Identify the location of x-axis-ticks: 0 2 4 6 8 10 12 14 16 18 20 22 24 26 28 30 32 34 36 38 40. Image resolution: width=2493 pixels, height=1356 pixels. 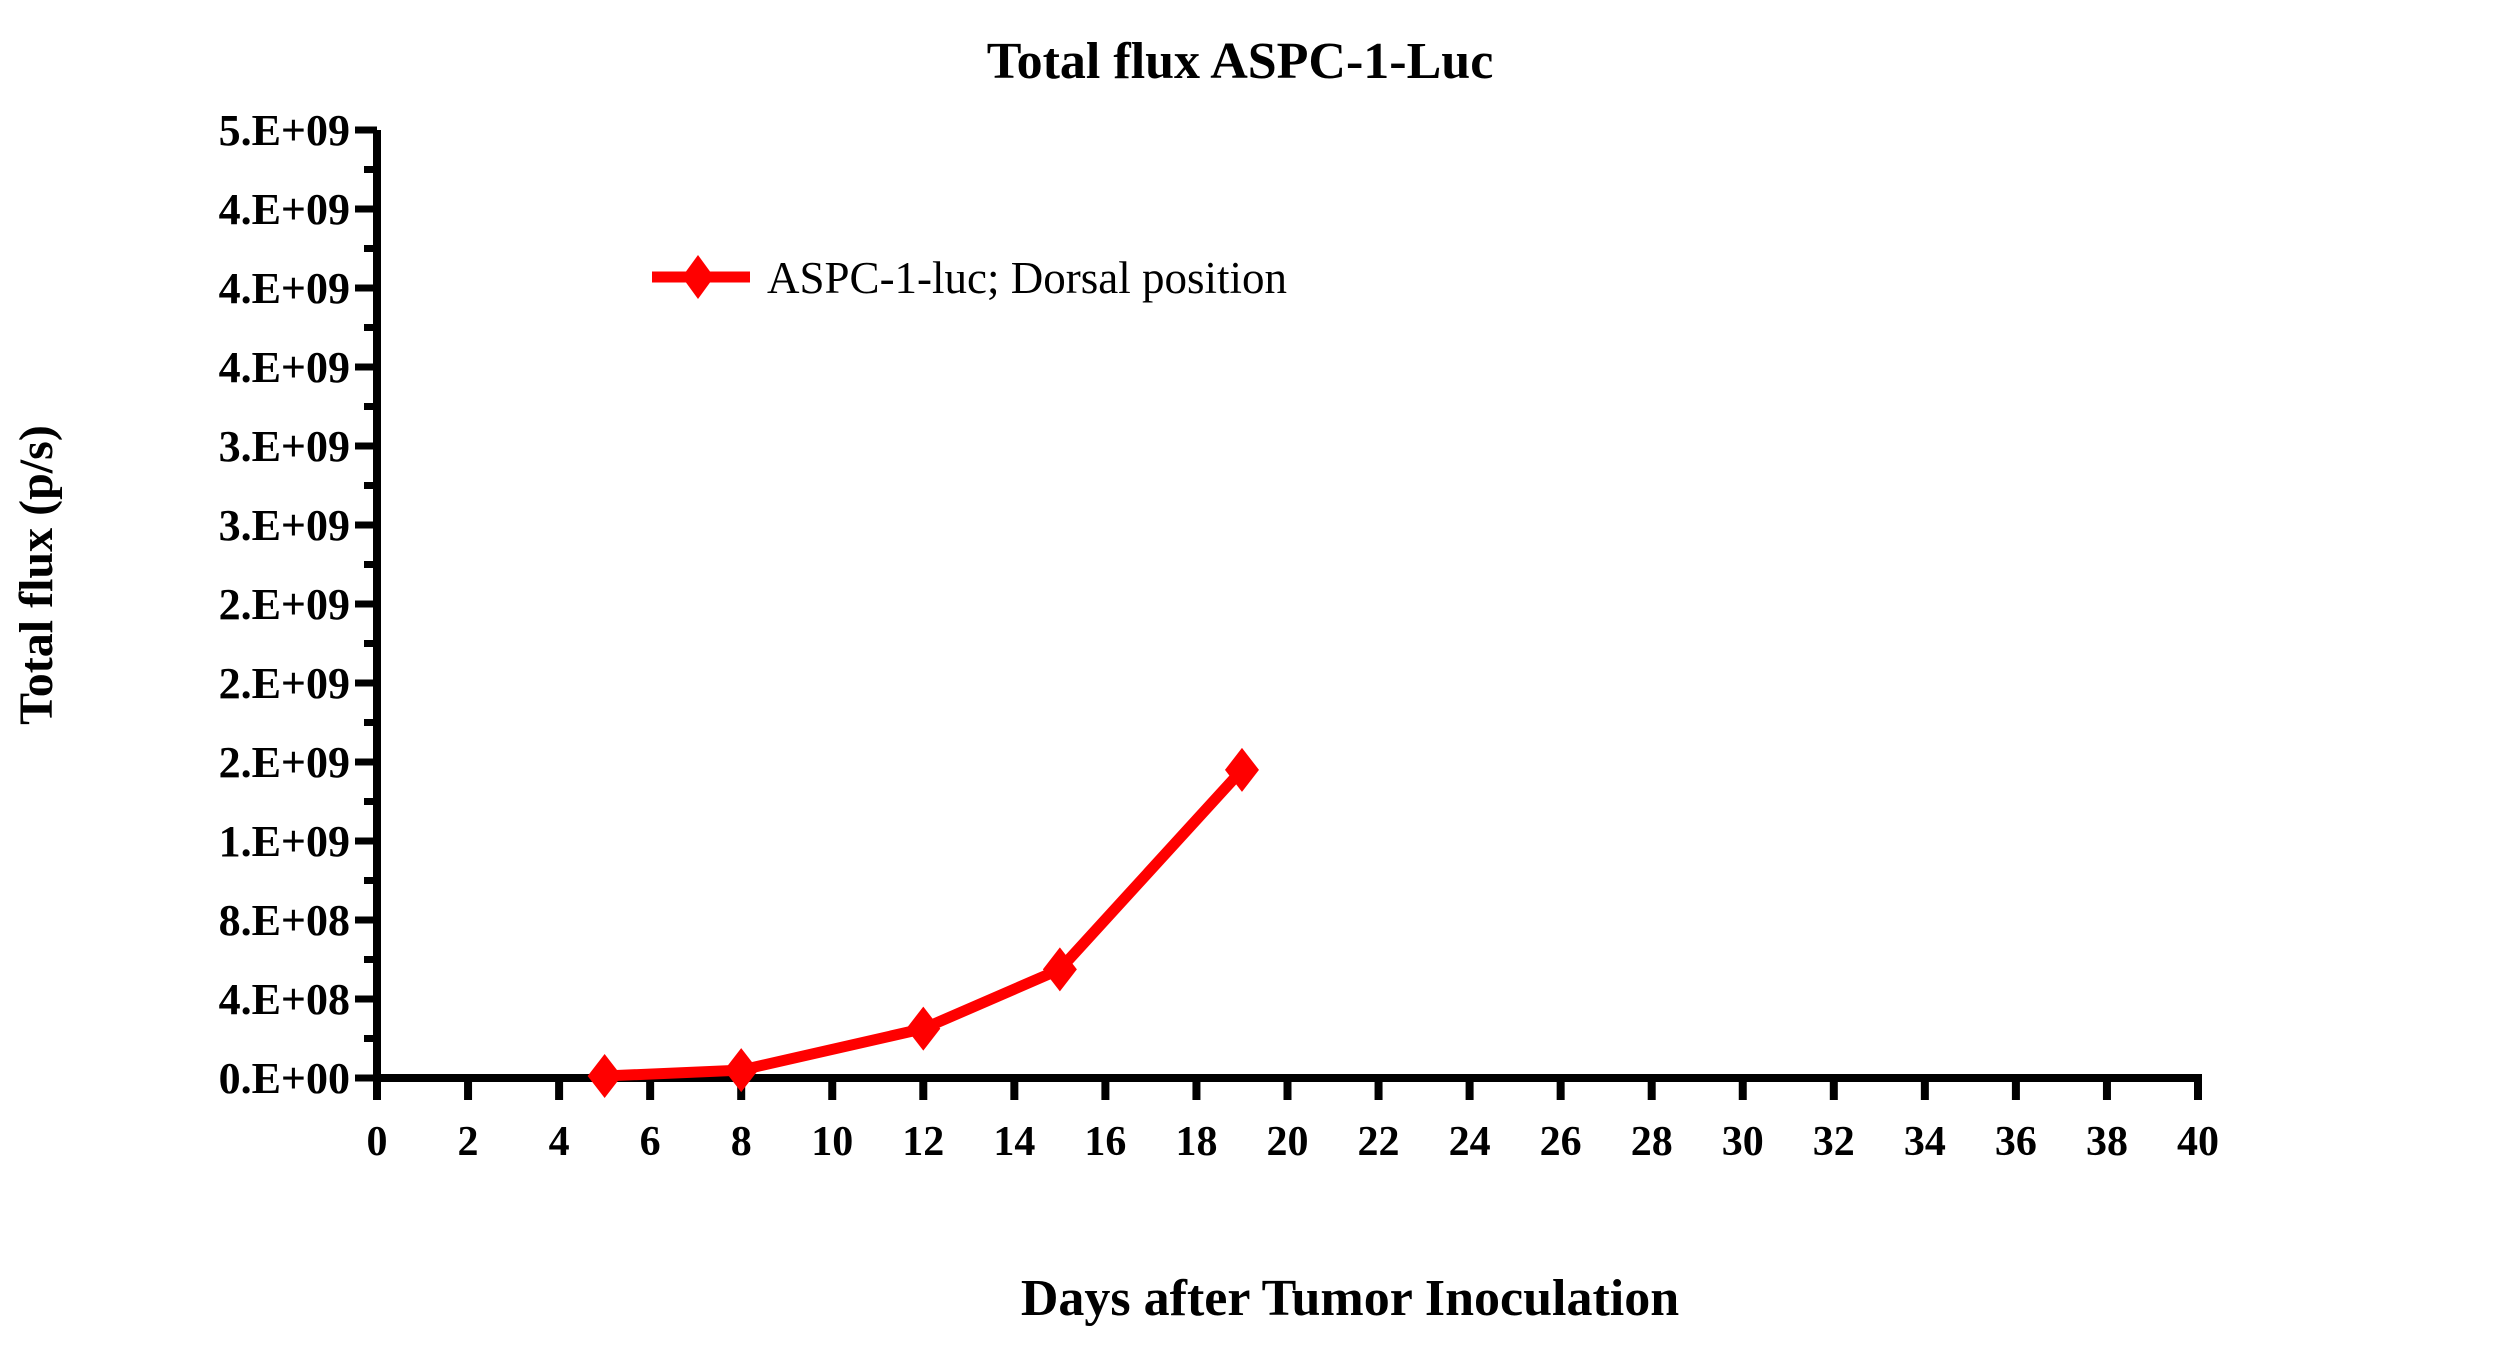
(1293, 1121).